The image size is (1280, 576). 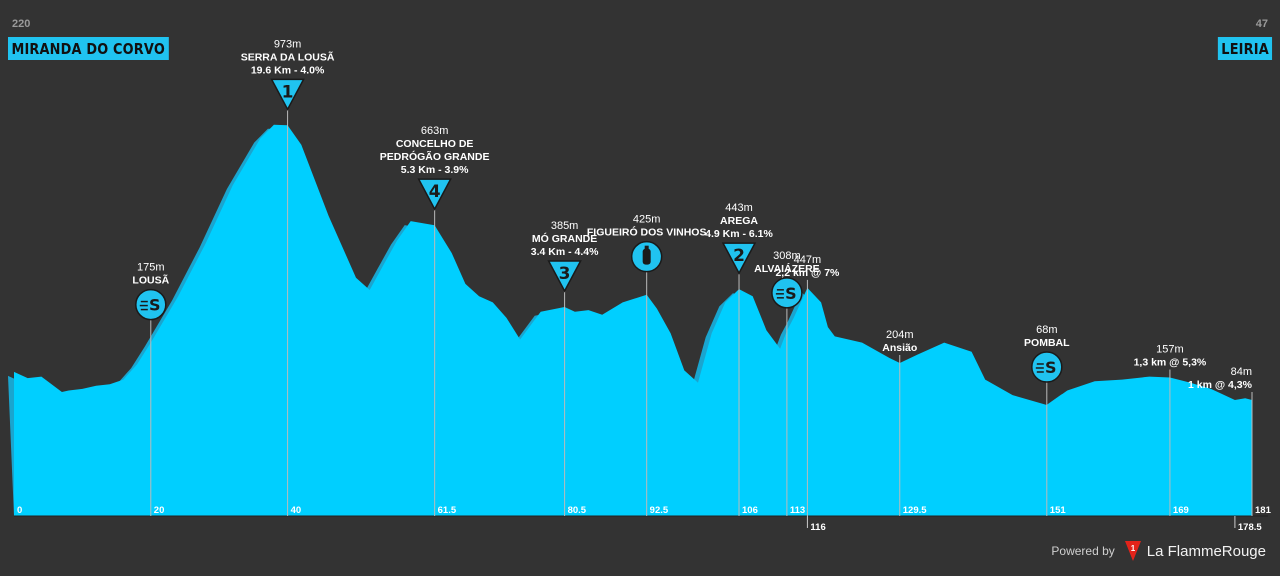 I want to click on climb-category-label: 2, so click(x=739, y=256).